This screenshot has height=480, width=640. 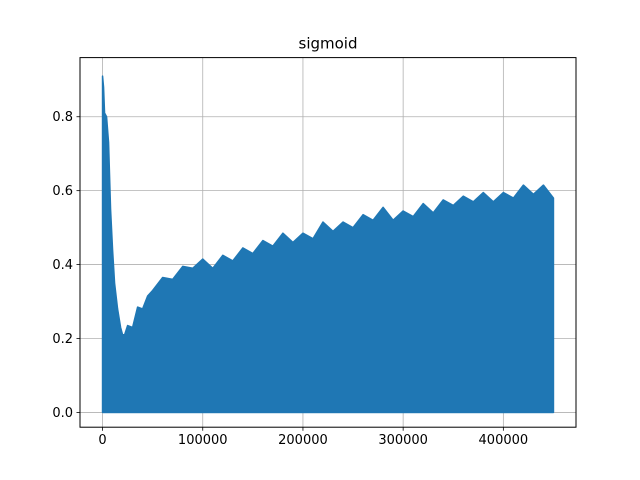 I want to click on y-tick-label: 0.6, so click(x=62, y=191).